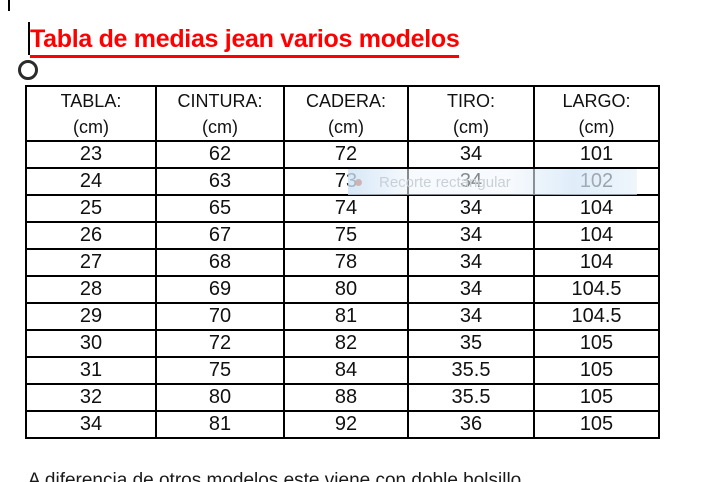  What do you see at coordinates (245, 41) in the screenshot?
I see `page-title: Tabla de medias jean varios modelos` at bounding box center [245, 41].